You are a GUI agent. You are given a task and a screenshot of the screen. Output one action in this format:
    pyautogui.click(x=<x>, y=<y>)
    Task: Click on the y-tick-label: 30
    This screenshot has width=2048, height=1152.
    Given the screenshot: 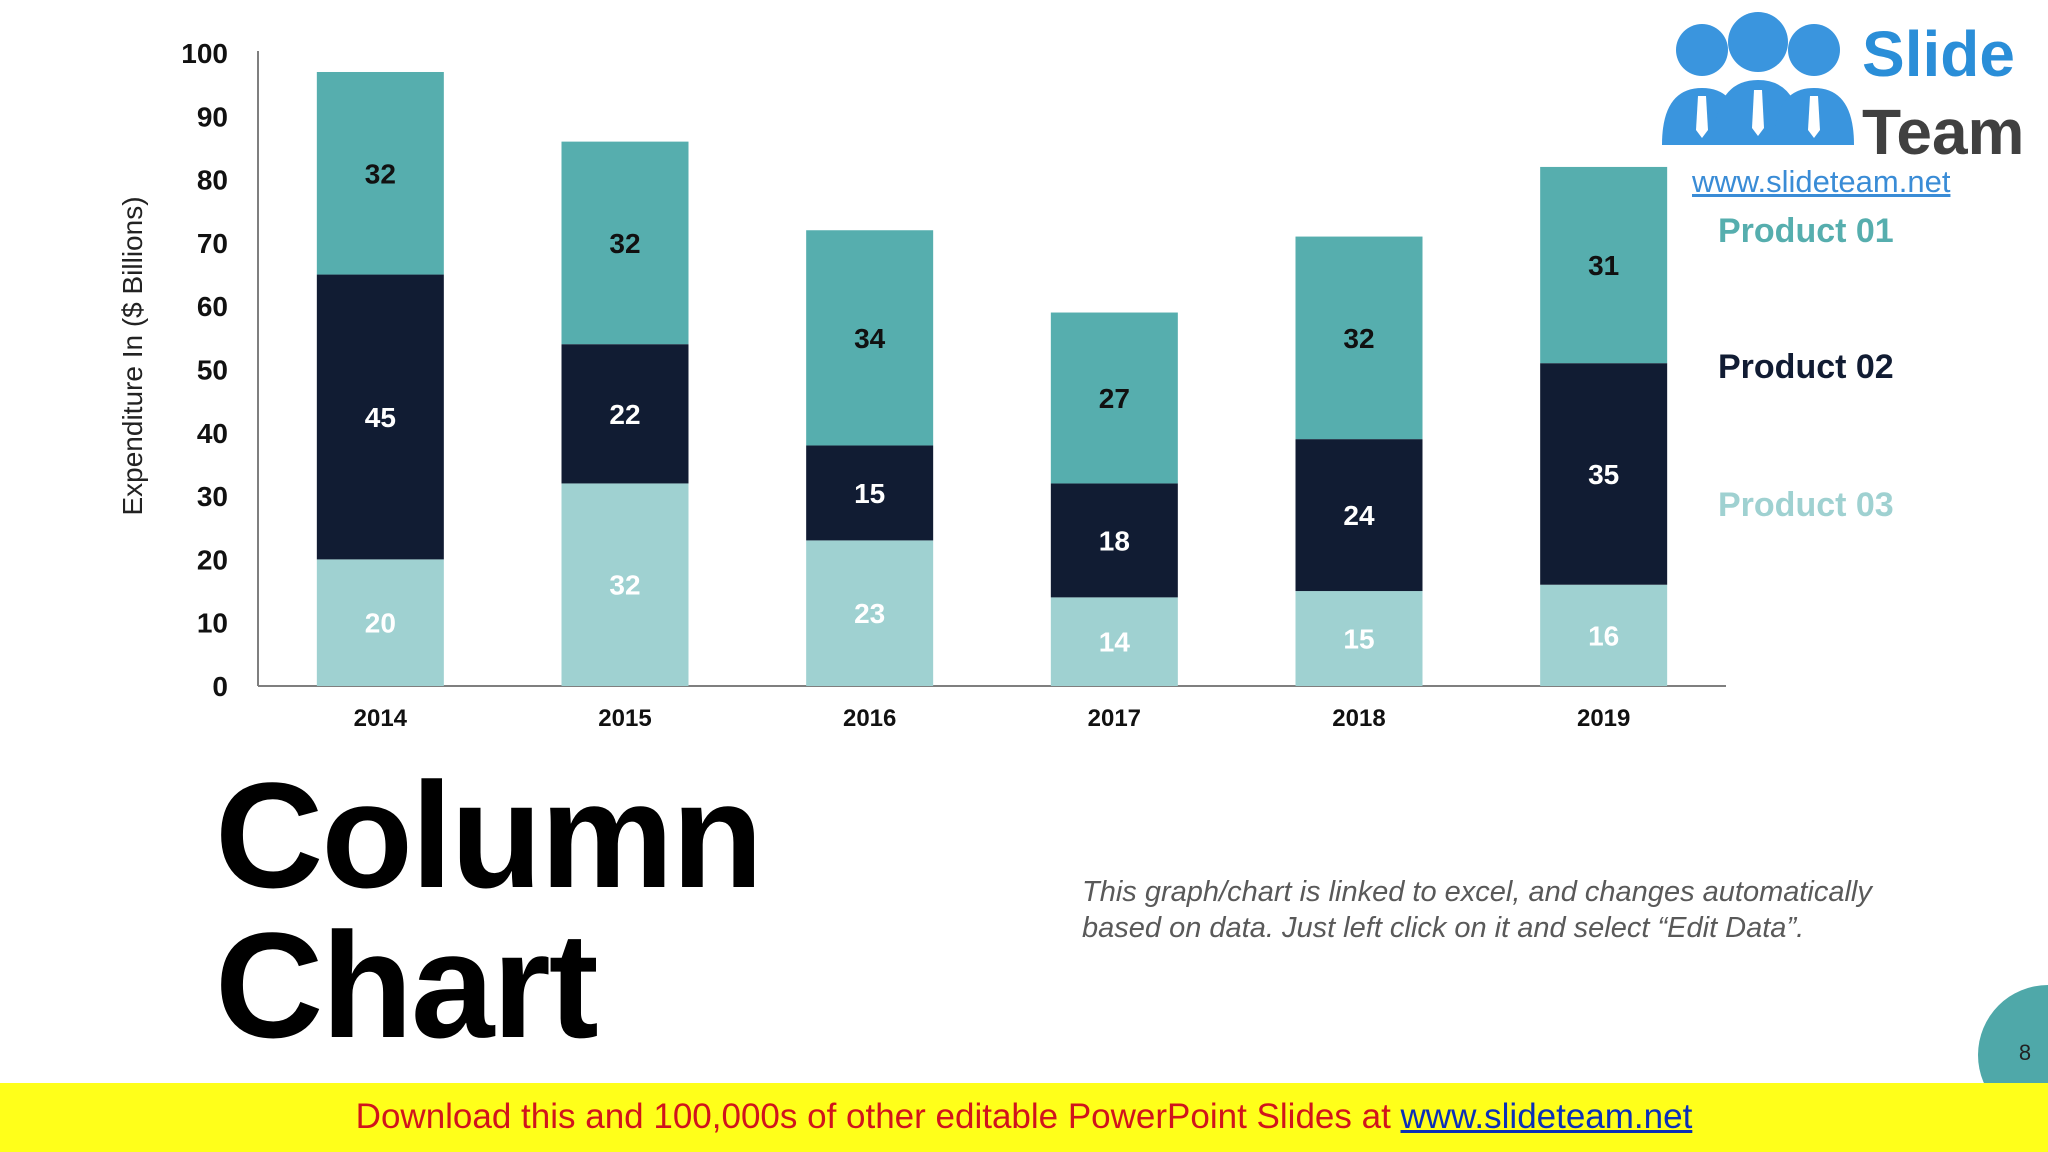 What is the action you would take?
    pyautogui.click(x=212, y=496)
    